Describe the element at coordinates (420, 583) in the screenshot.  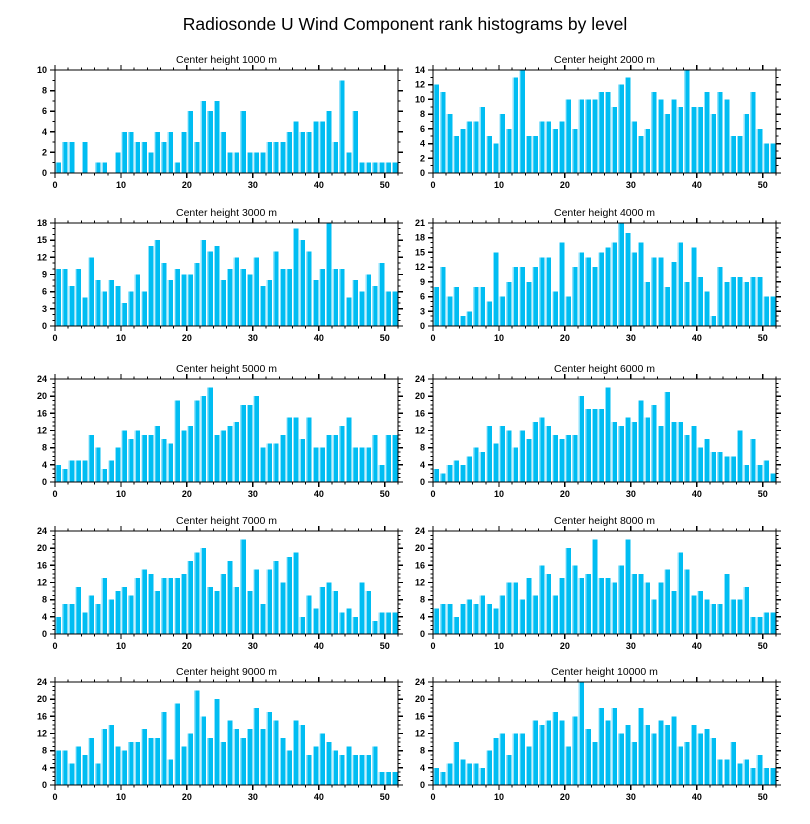
I see `y-tick-label: 12` at that location.